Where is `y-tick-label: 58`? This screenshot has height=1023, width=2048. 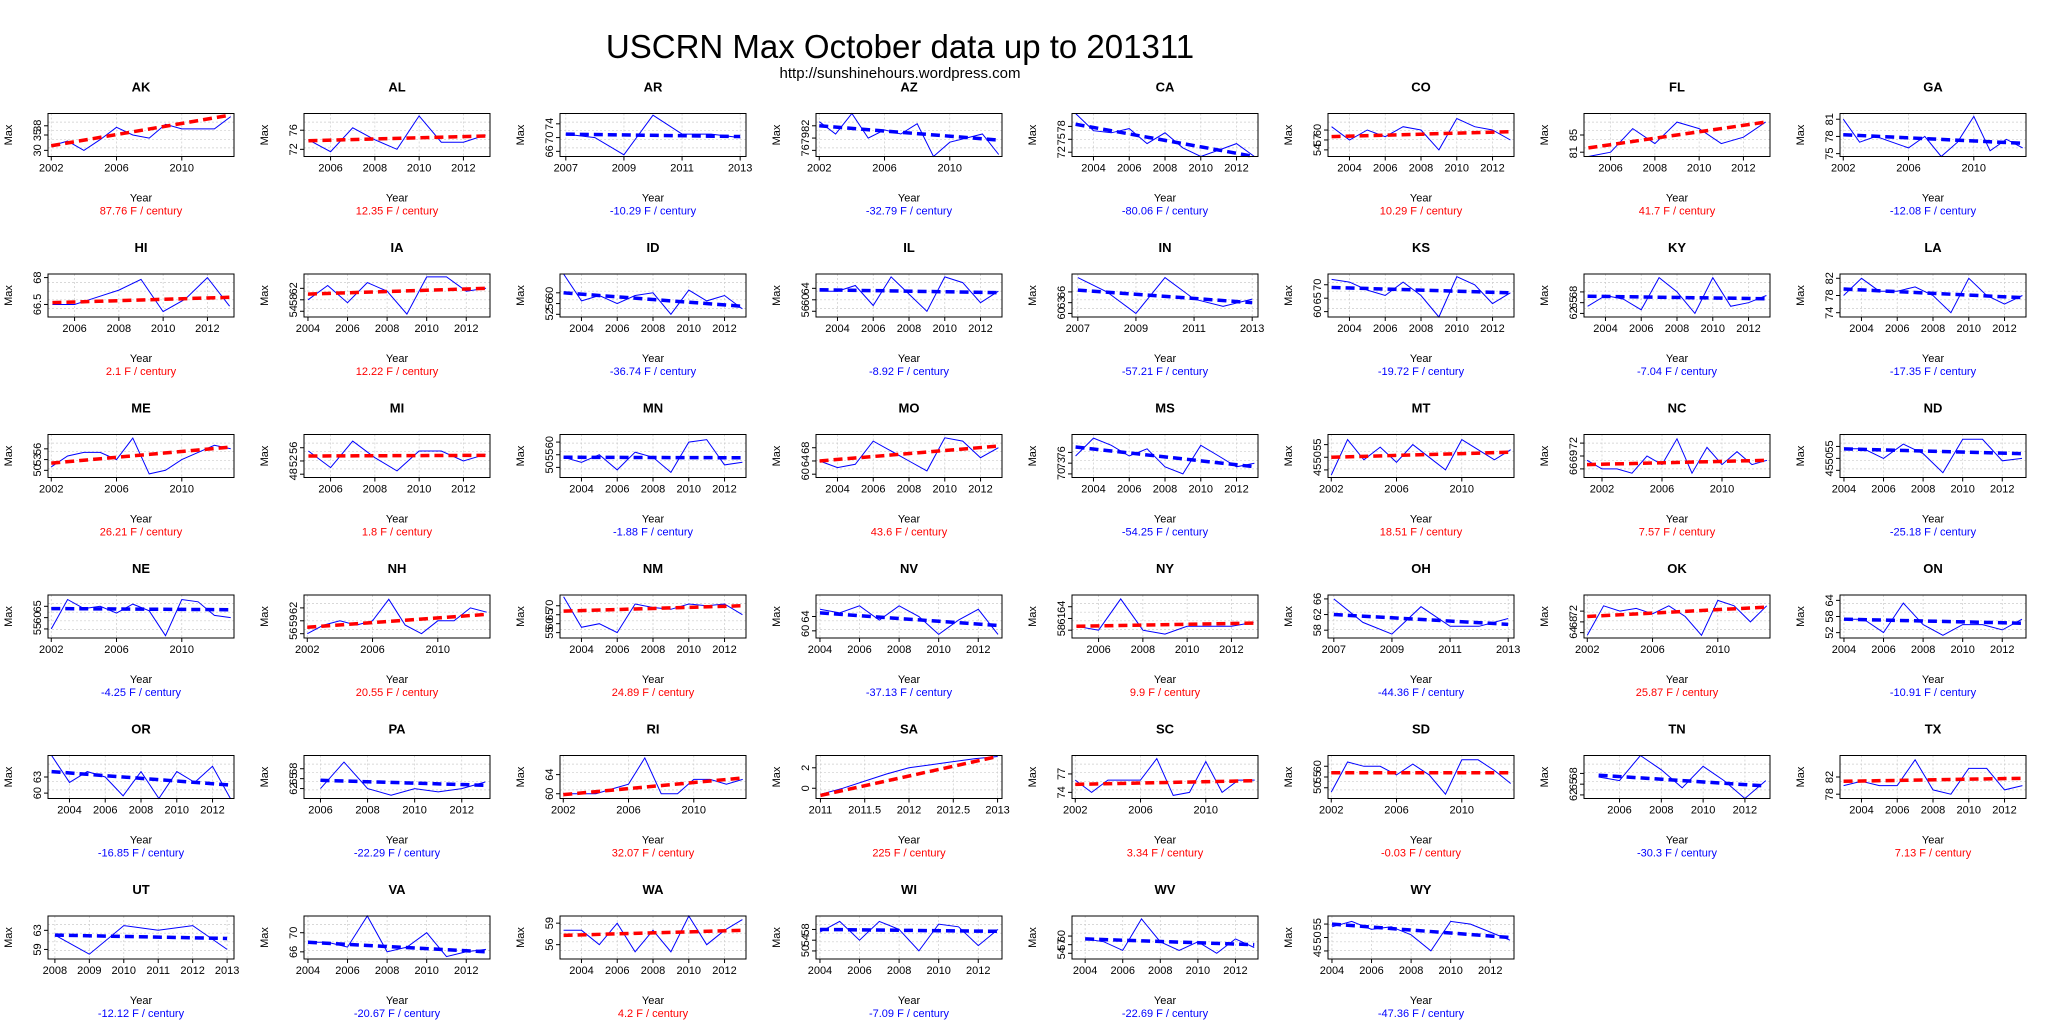
y-tick-label: 58 is located at coordinates (1318, 630).